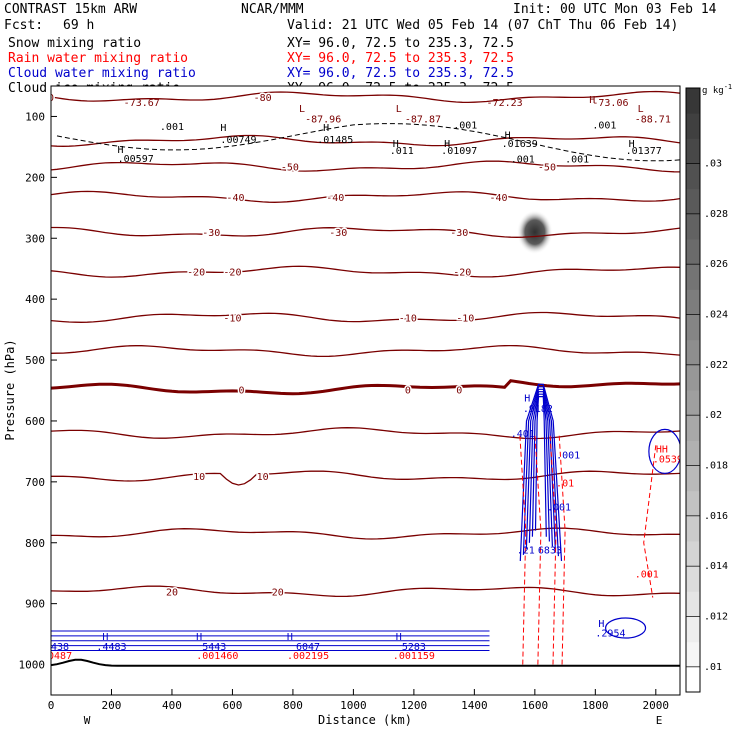 The height and width of the screenshot is (740, 740). Describe the element at coordinates (38, 391) in the screenshot. I see `y-axis-ticks: 100 200 300 400 500 600 700 800 900 1000` at that location.